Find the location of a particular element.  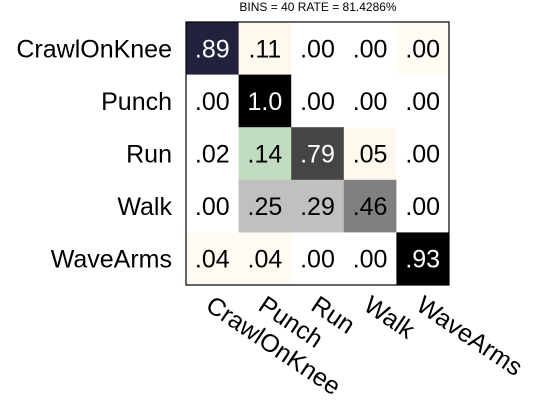

cell-value-label: .11 is located at coordinates (264, 49).